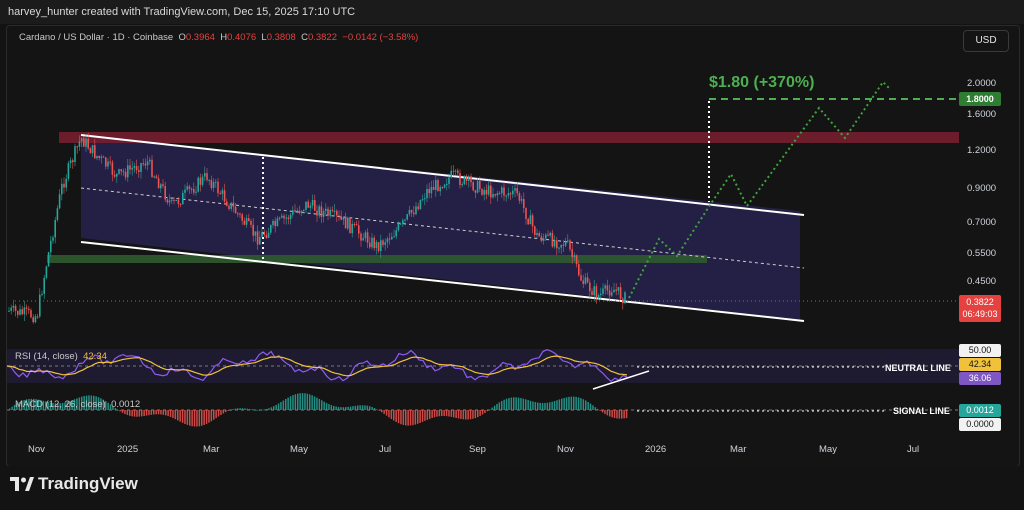  Describe the element at coordinates (74, 484) in the screenshot. I see `tradingview-logo: TradingView` at that location.